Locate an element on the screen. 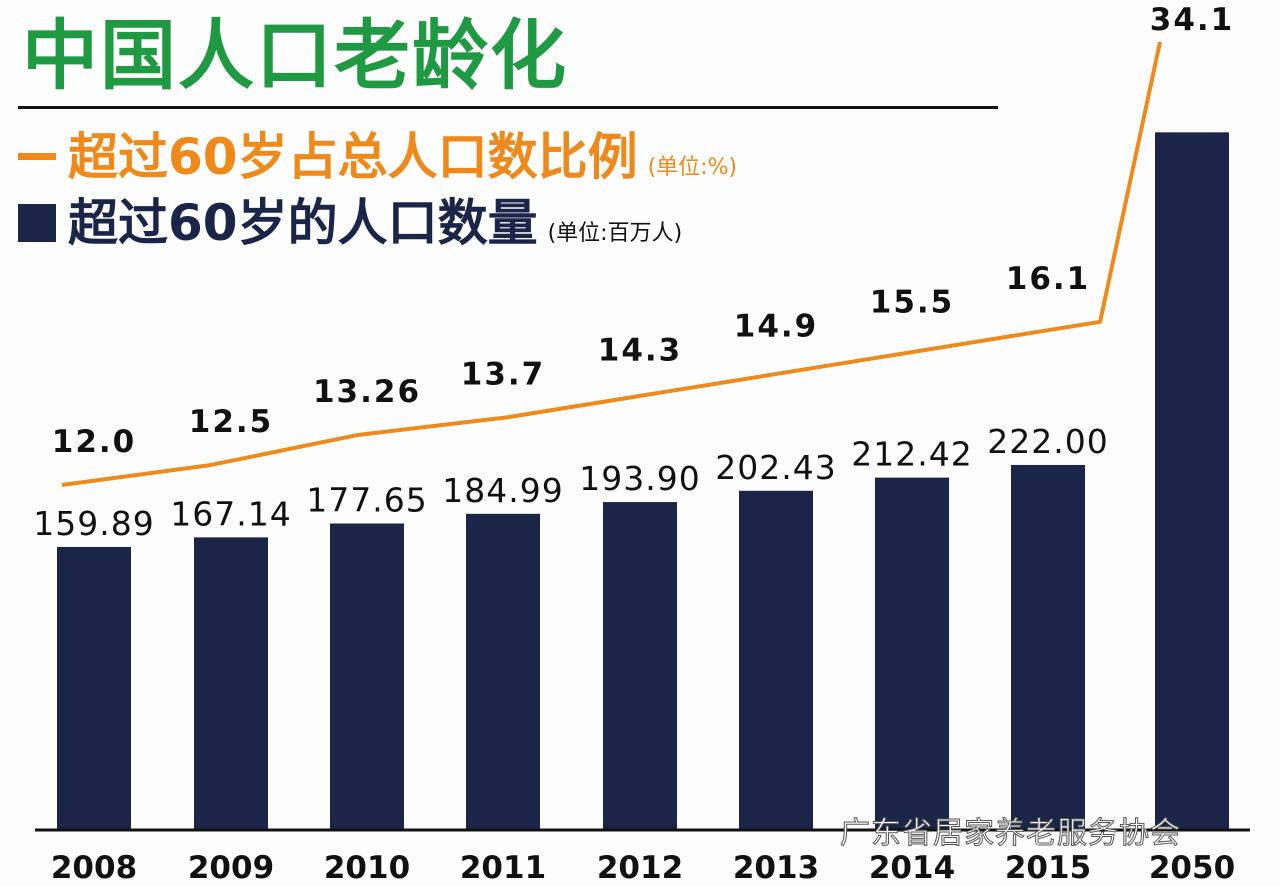 This screenshot has height=886, width=1280. legend-bar-label: 超过60岁的人口数量 is located at coordinates (303, 223).